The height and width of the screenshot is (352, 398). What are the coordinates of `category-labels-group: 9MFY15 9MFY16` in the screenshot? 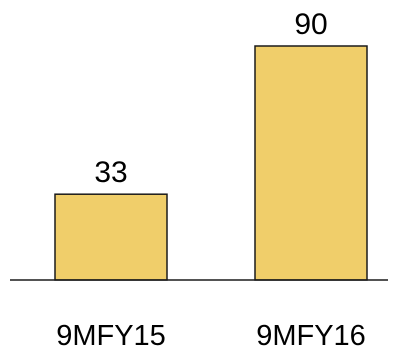 It's located at (211, 336).